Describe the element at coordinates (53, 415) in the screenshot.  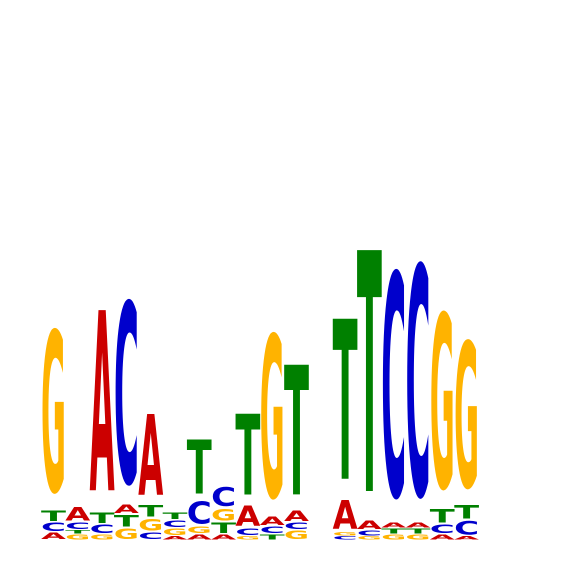
I see `logo-letter-G-pos-1: G` at that location.